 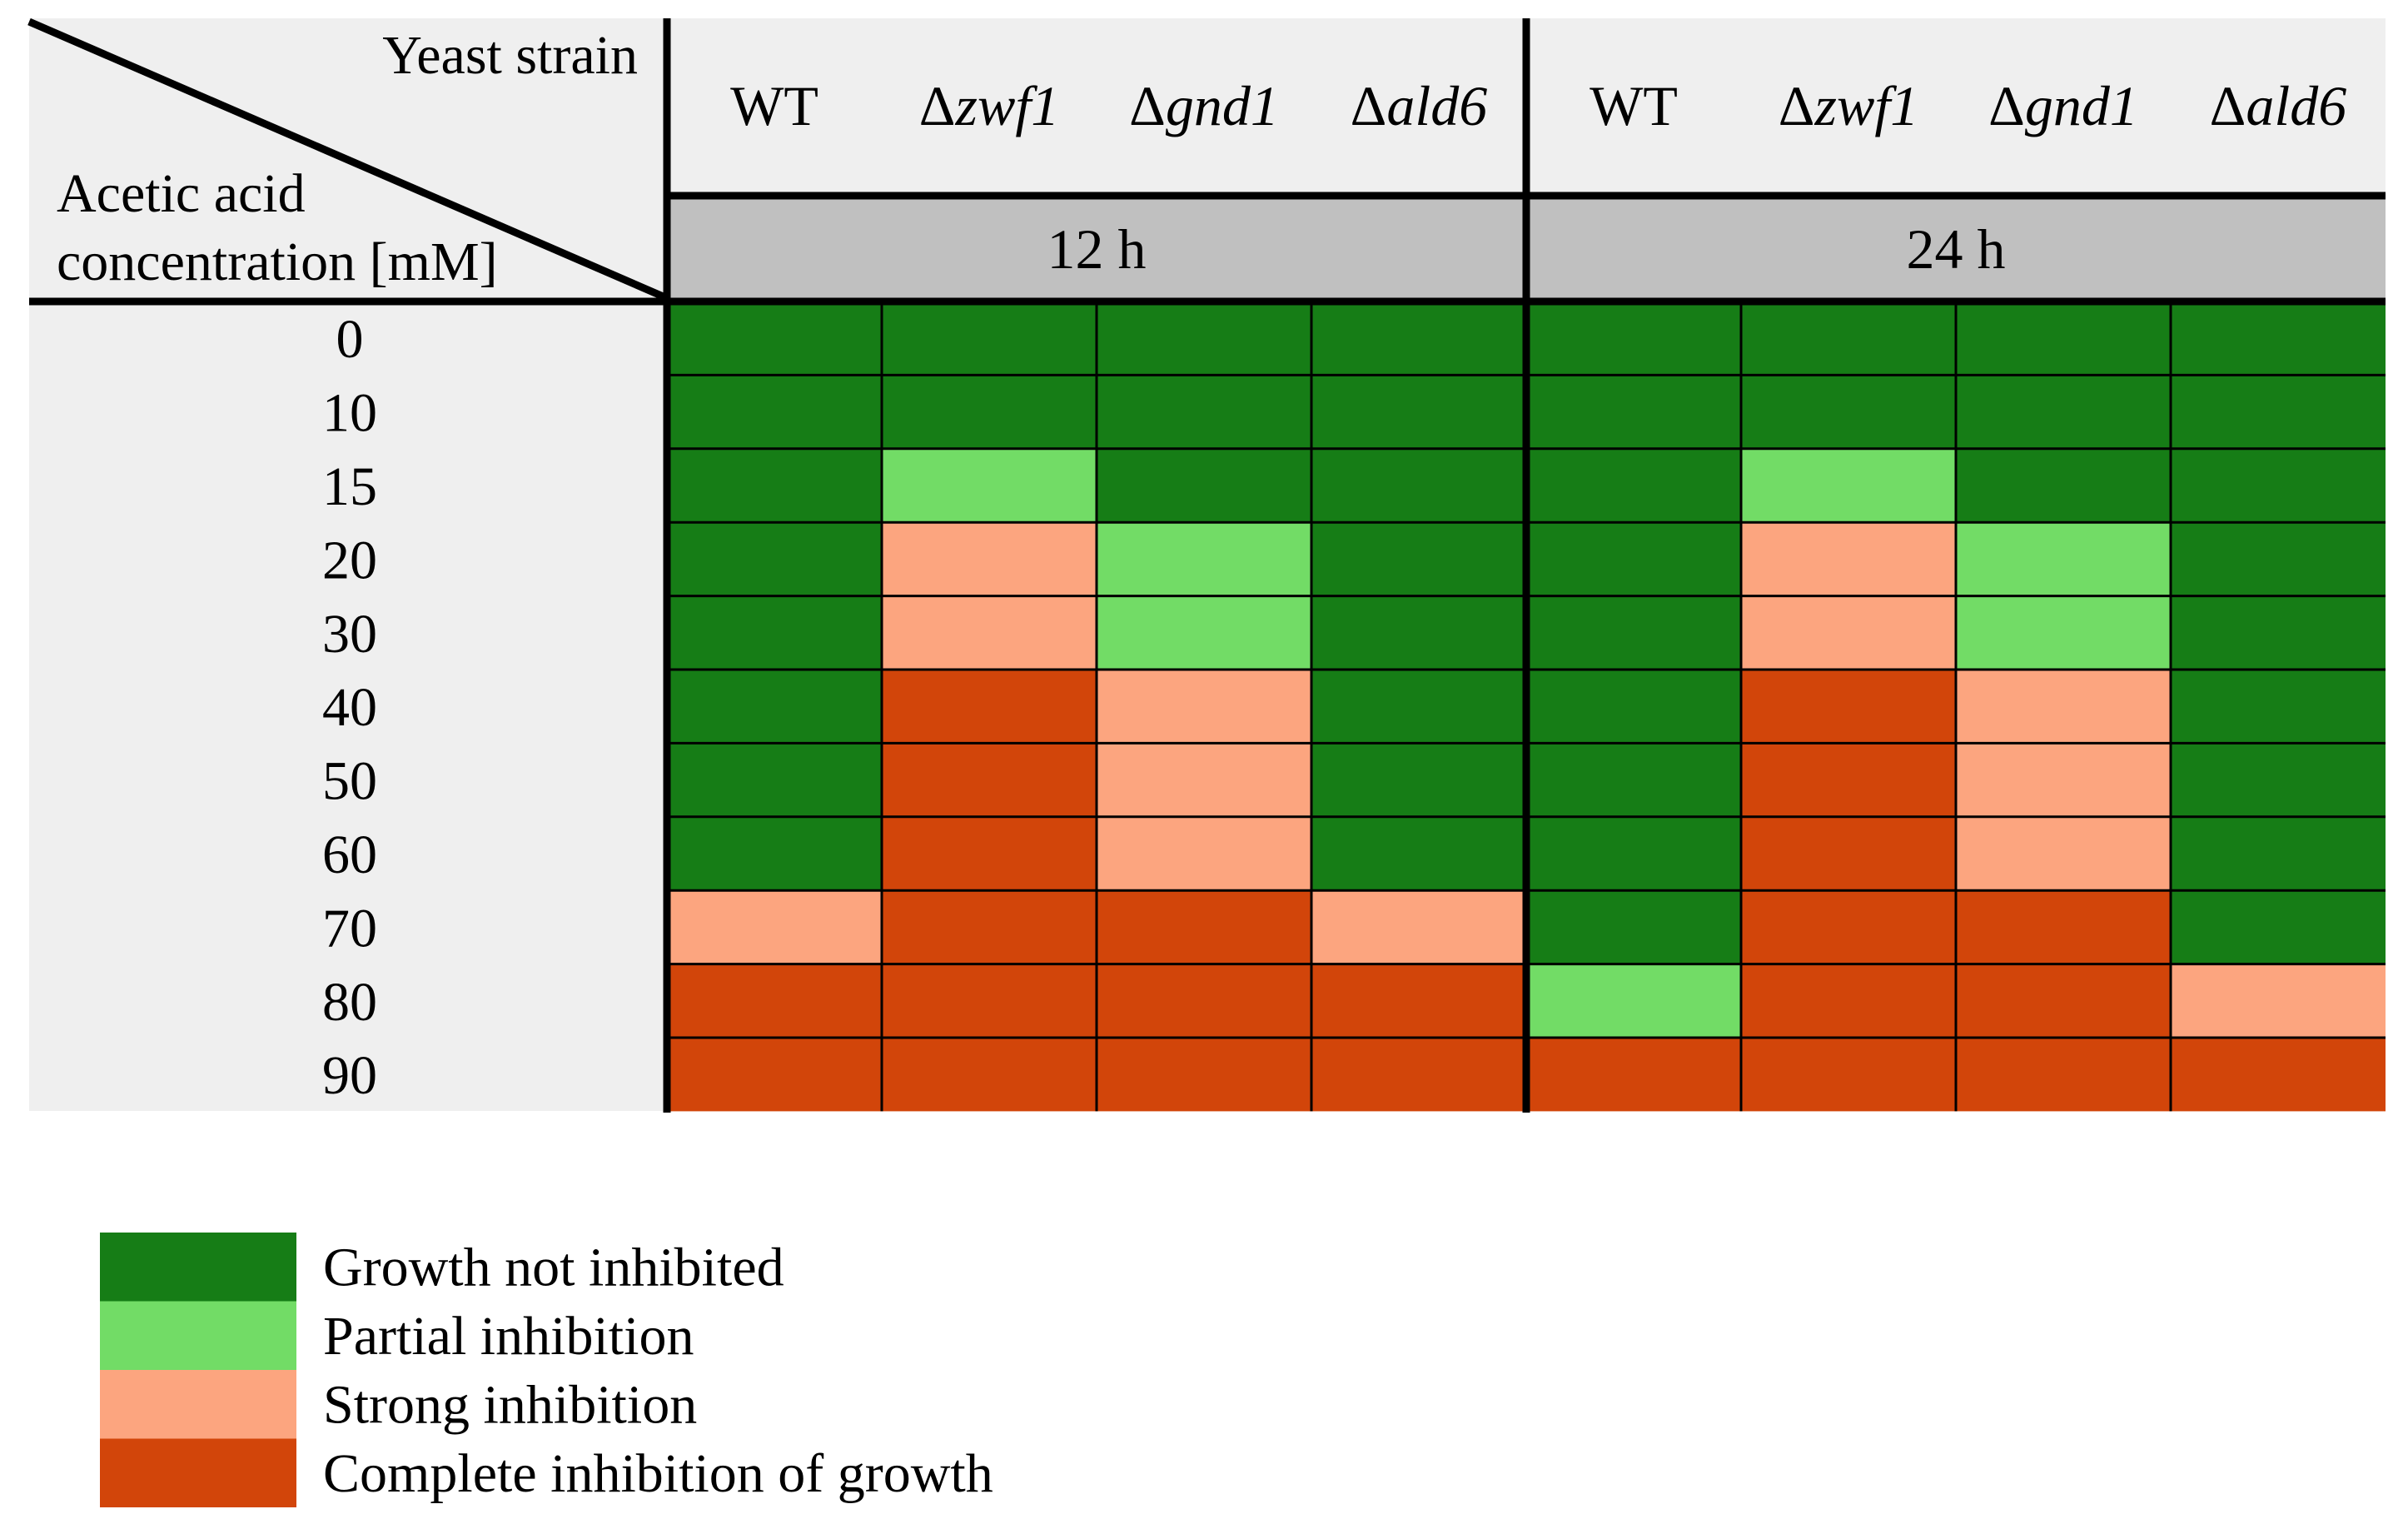 What do you see at coordinates (349, 486) in the screenshot?
I see `concentration-label: 15` at bounding box center [349, 486].